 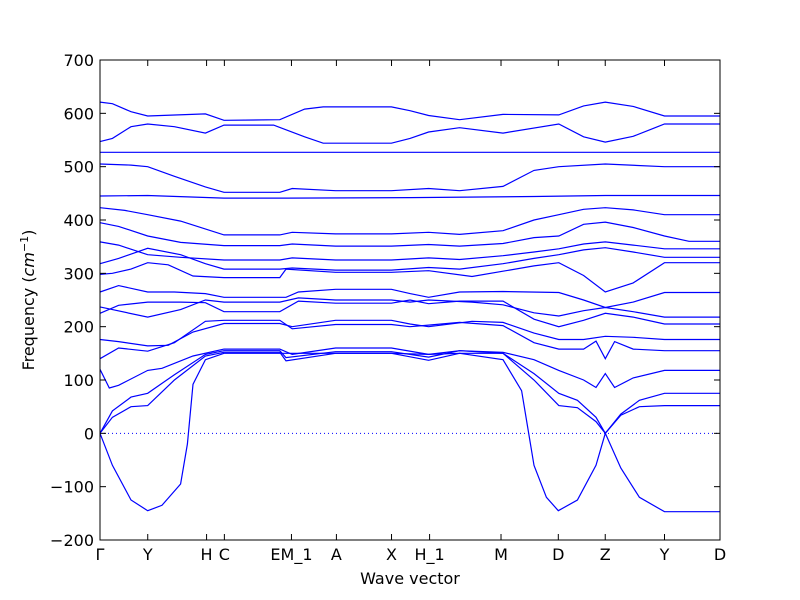 I want to click on y-tick-label: −200, so click(x=72, y=540).